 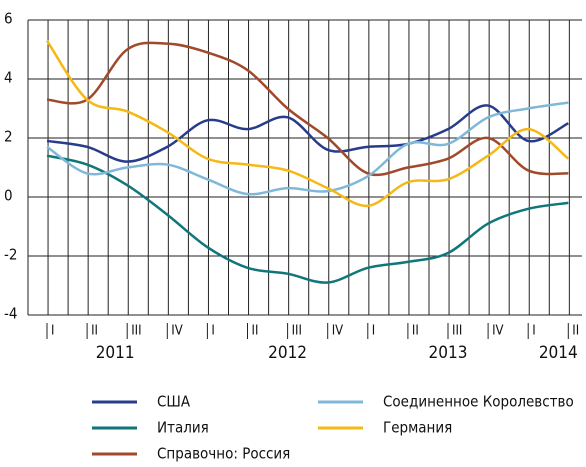 I want to click on y-tick-label: 2, so click(x=8, y=137).